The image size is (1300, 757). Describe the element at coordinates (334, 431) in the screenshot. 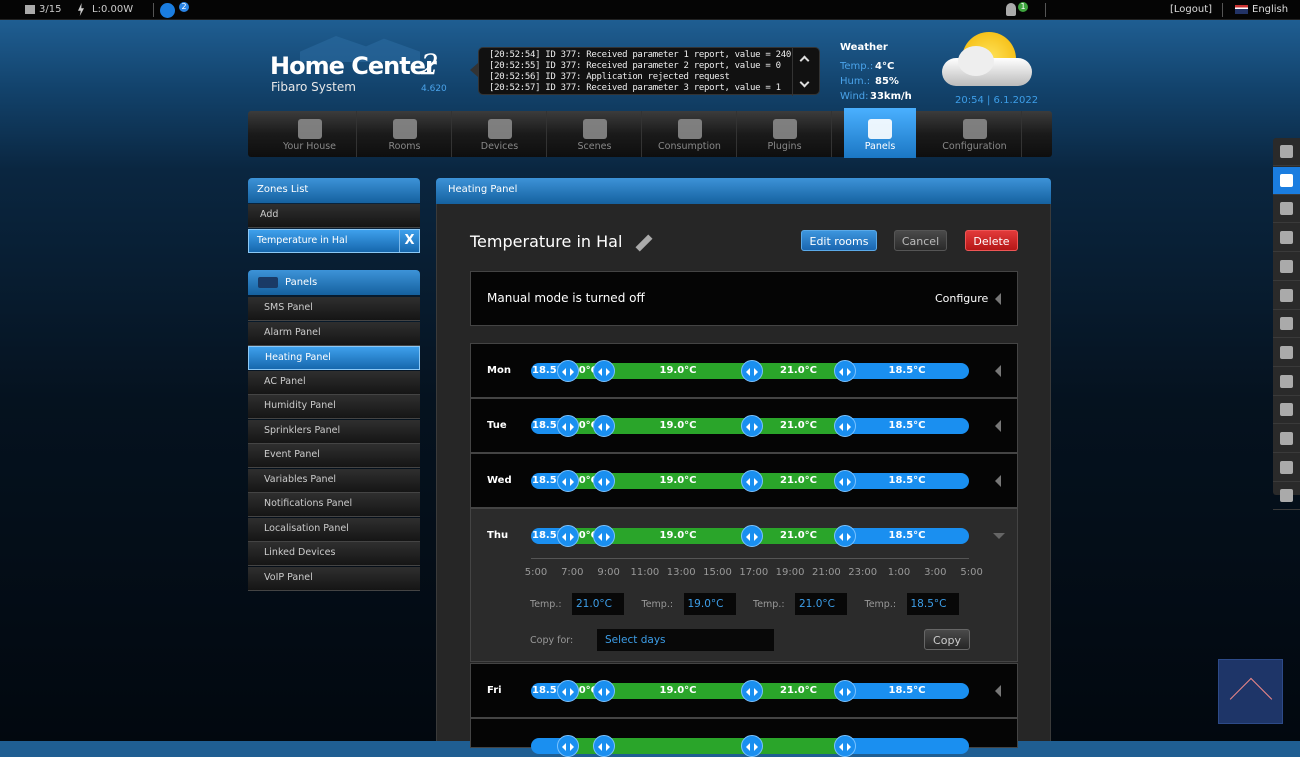

I see `panel-item: Sprinklers Panel` at that location.